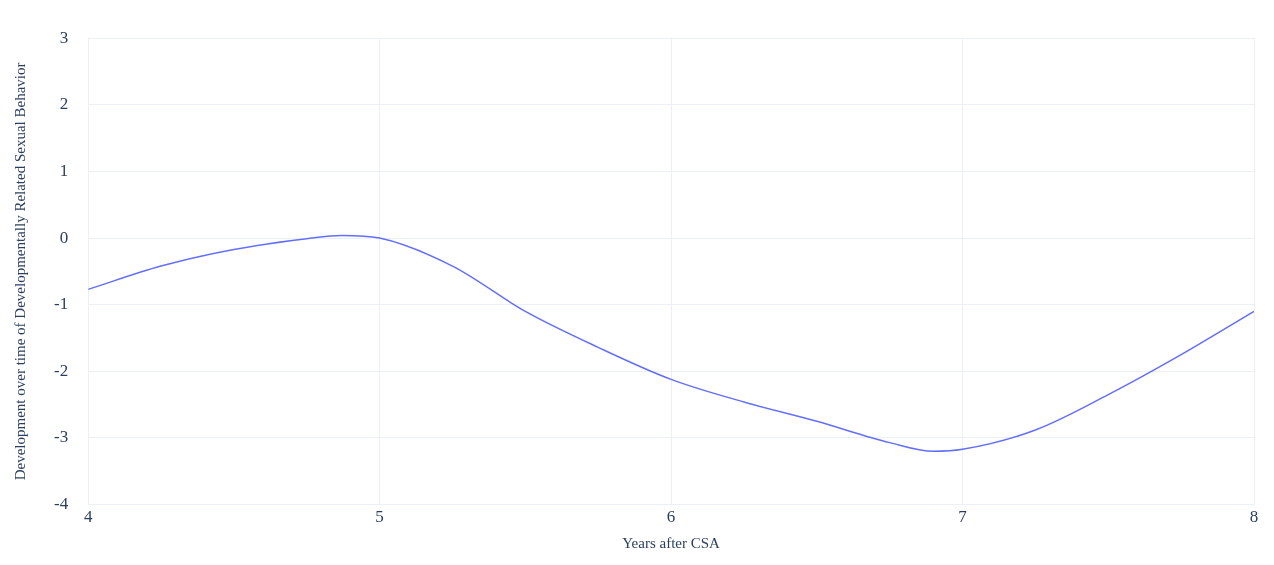  Describe the element at coordinates (88, 517) in the screenshot. I see `x-tick-label: 4` at that location.